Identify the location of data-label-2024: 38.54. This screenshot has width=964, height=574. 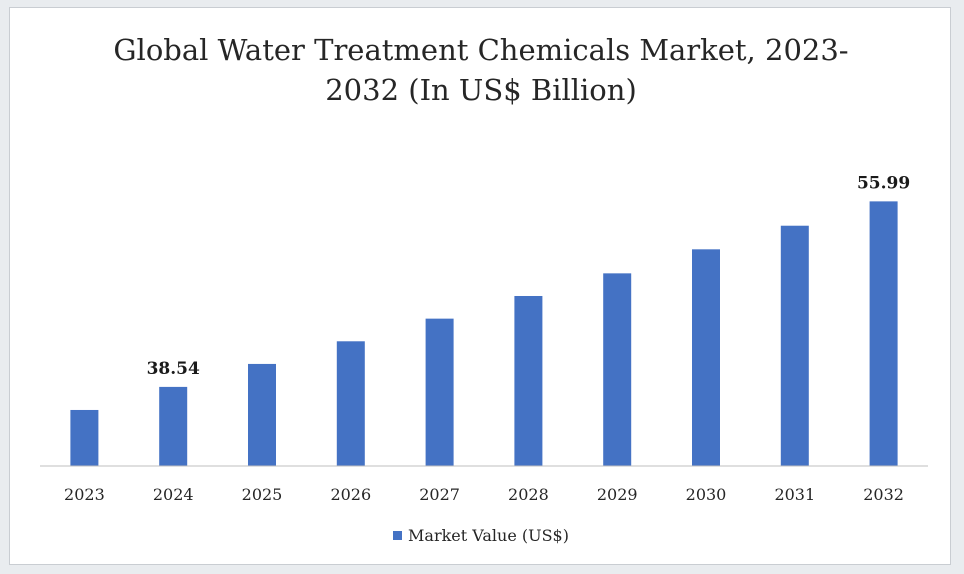
(173, 369).